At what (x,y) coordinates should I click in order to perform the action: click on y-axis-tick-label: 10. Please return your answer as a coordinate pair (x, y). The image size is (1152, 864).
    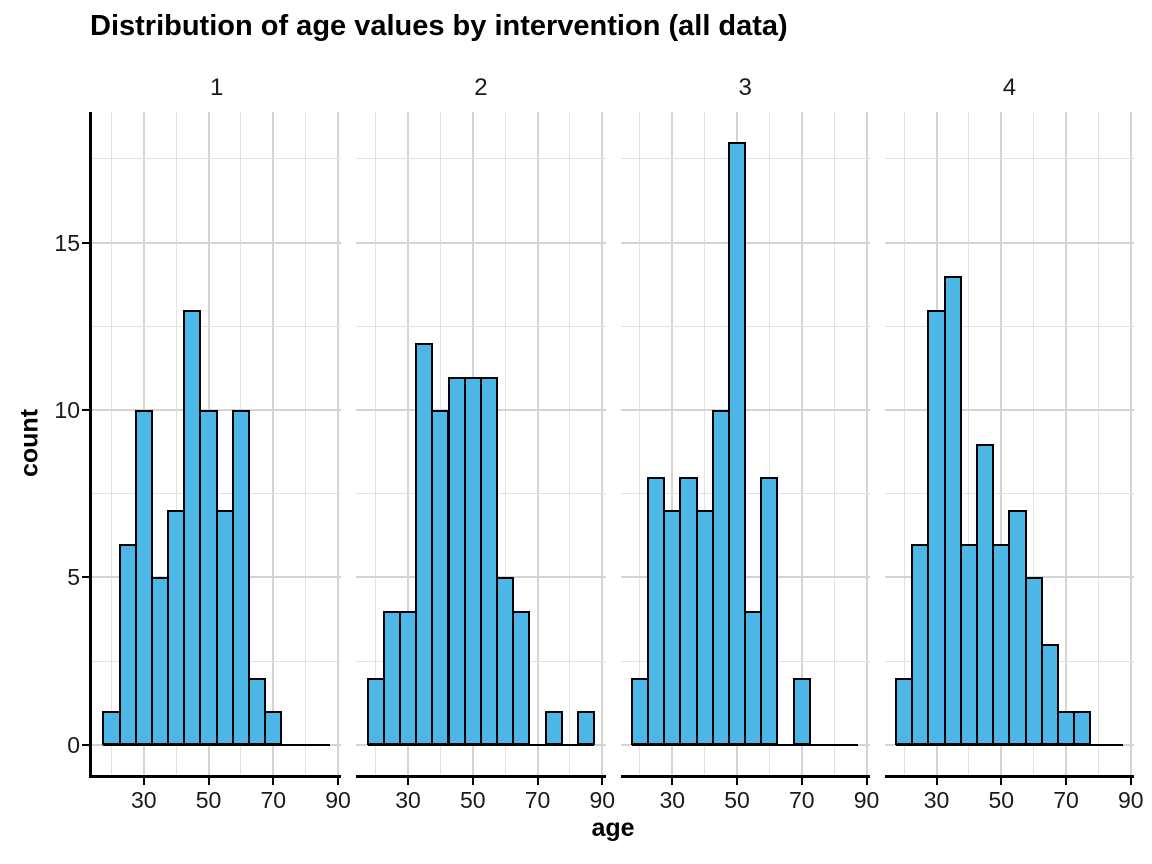
    Looking at the image, I should click on (67, 410).